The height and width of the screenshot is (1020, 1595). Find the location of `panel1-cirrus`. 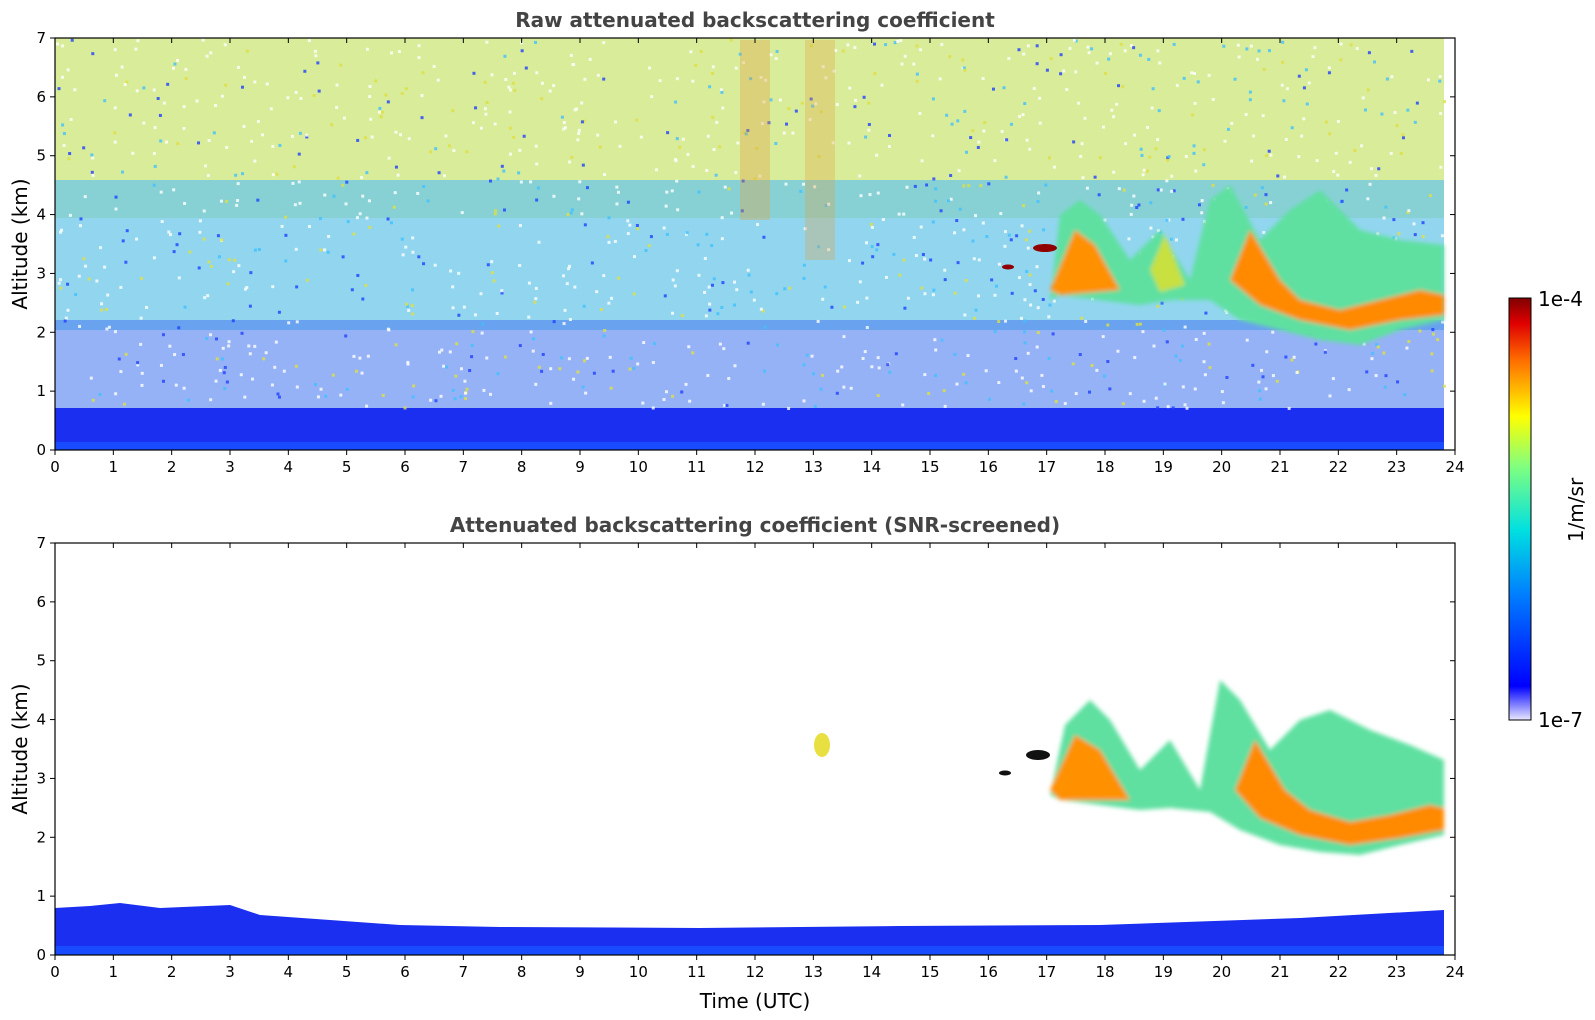

panel1-cirrus is located at coordinates (1247, 265).